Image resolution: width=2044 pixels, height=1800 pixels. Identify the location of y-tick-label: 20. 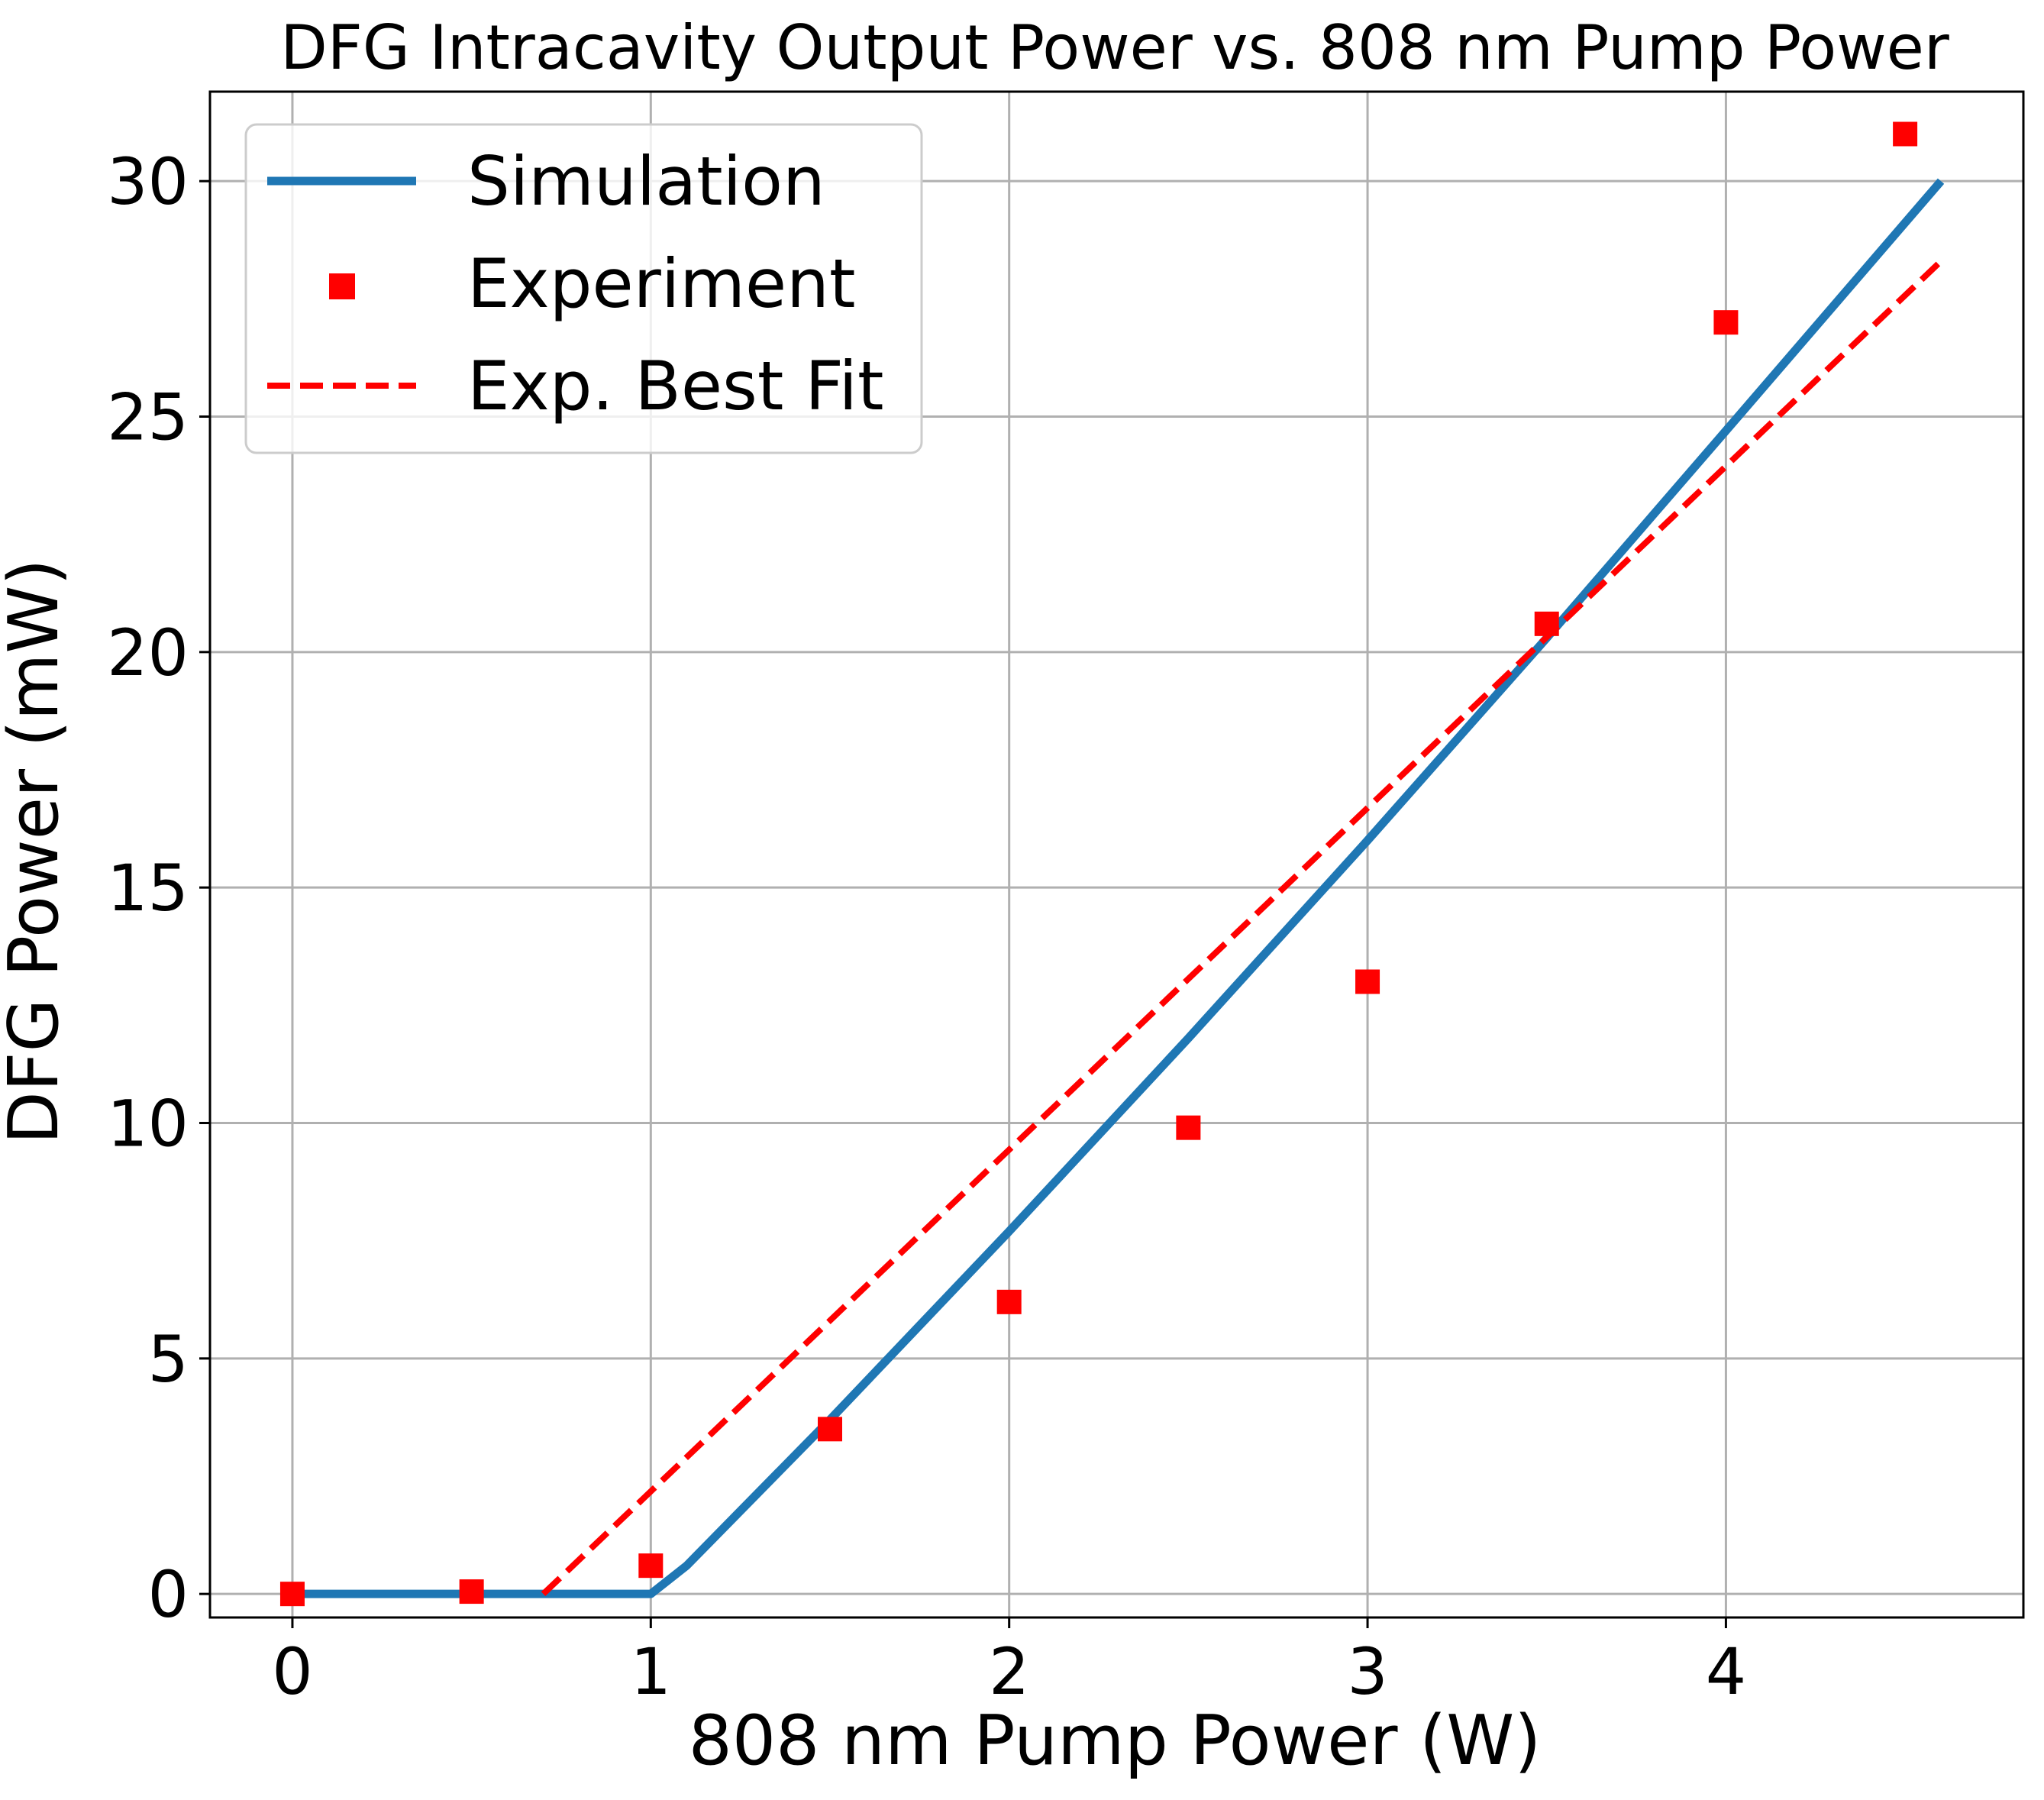
(148, 653).